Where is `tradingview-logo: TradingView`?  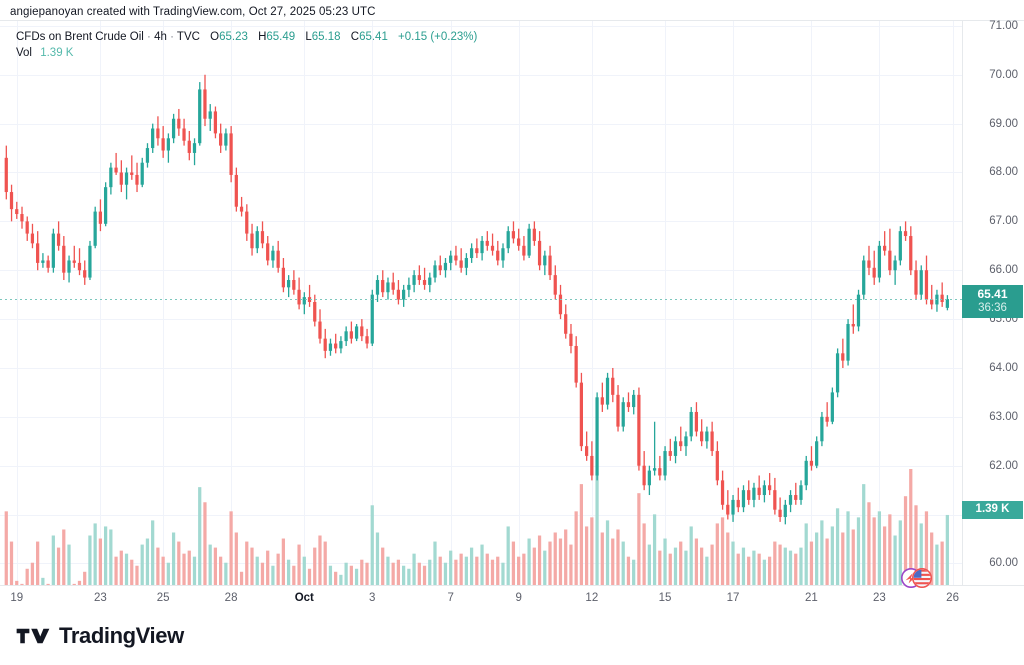
tradingview-logo: TradingView is located at coordinates (100, 636).